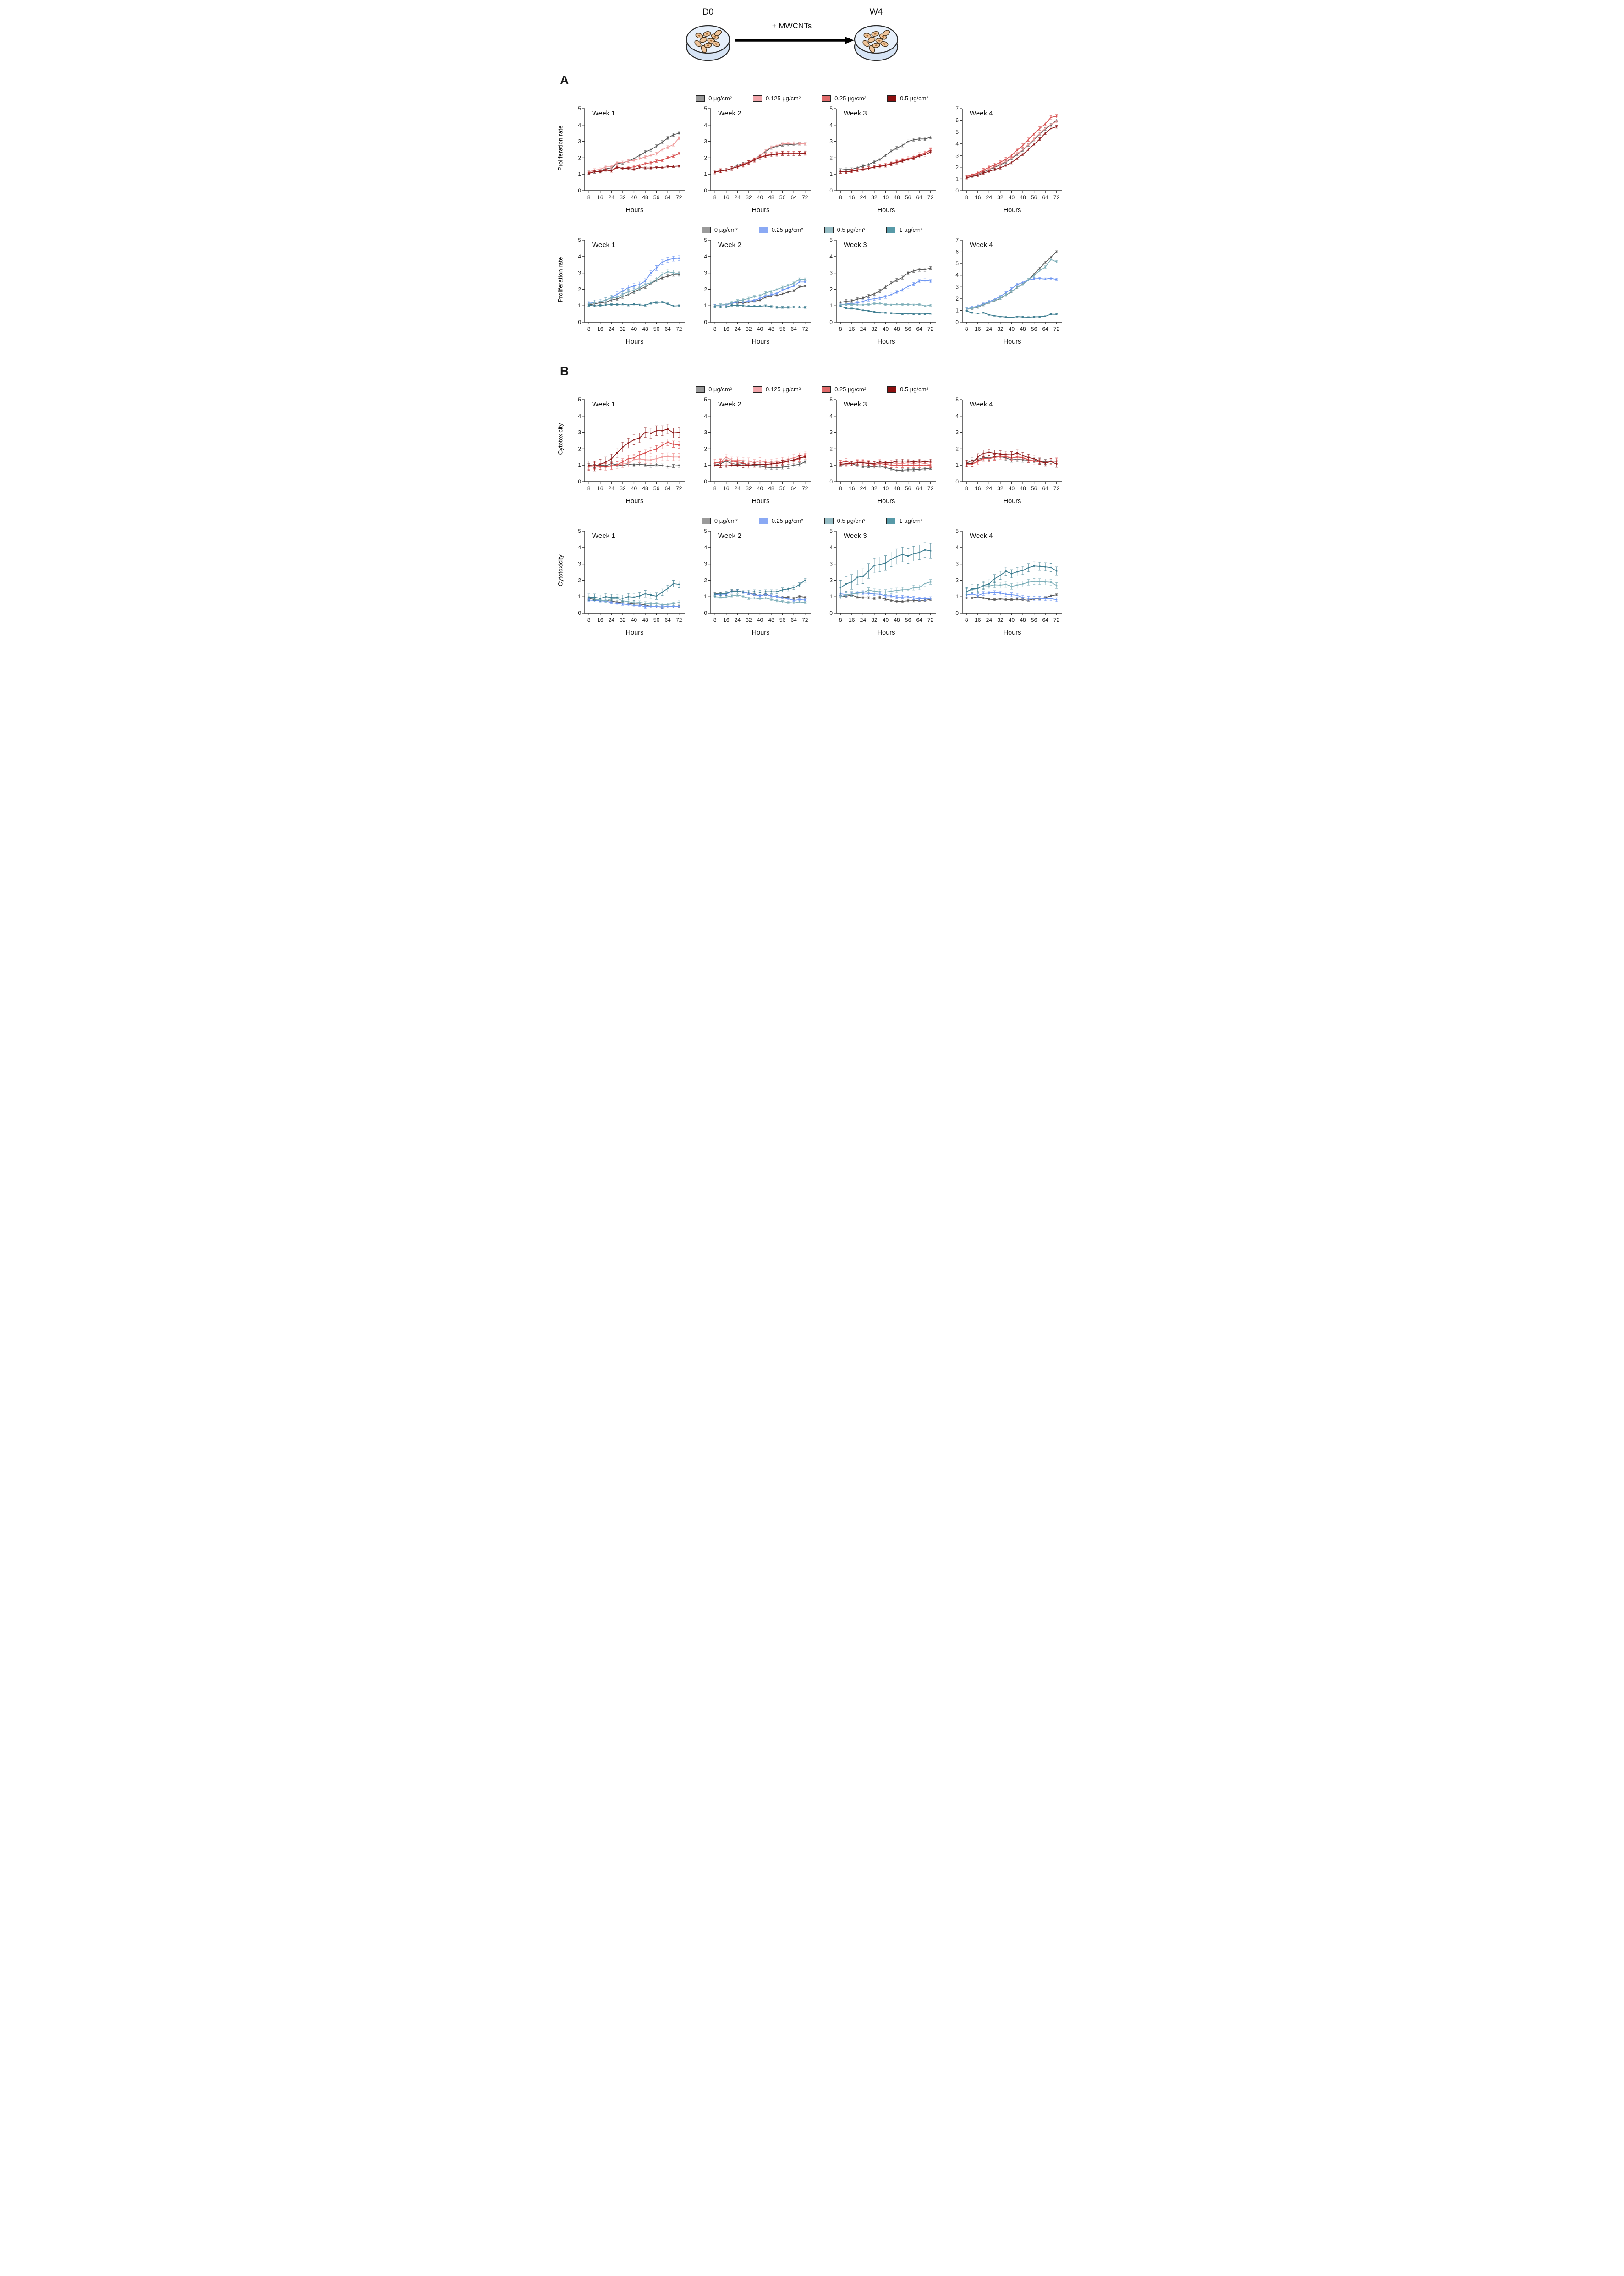  I want to click on chart-b2-week3: 0 1 2 3 4 5 8 16 24 32 40 48 56 64 72 Hours Week 3, so click(880, 583).